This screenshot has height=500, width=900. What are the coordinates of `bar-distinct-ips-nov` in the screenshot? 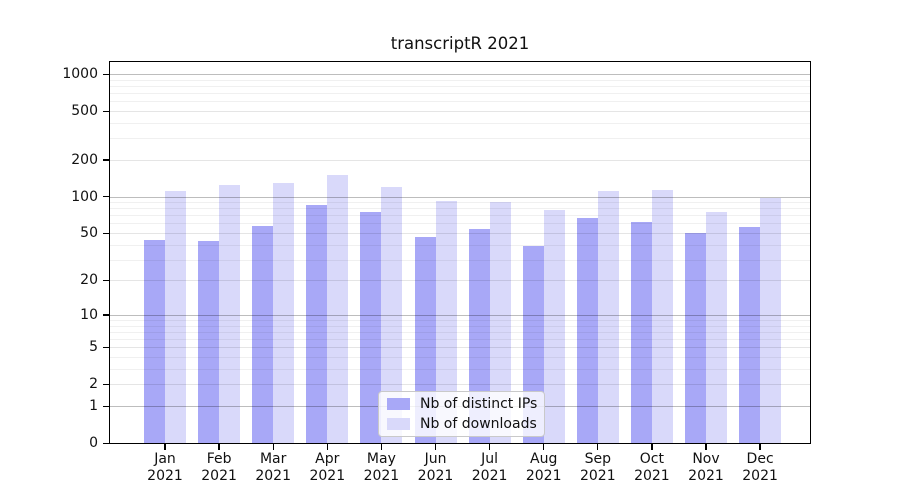 It's located at (695, 338).